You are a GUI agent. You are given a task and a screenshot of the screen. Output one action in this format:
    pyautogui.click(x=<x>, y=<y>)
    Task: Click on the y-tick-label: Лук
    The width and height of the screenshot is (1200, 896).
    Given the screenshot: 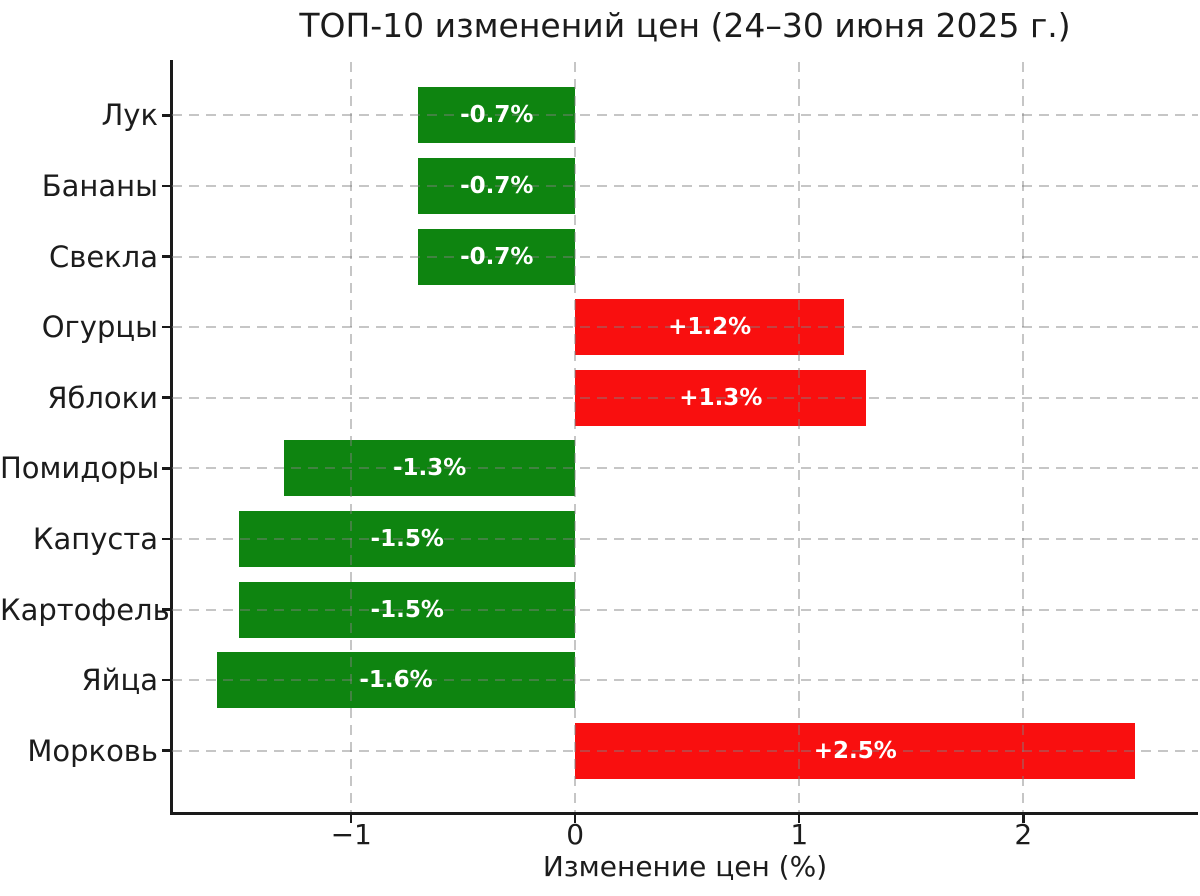 What is the action you would take?
    pyautogui.click(x=130, y=115)
    